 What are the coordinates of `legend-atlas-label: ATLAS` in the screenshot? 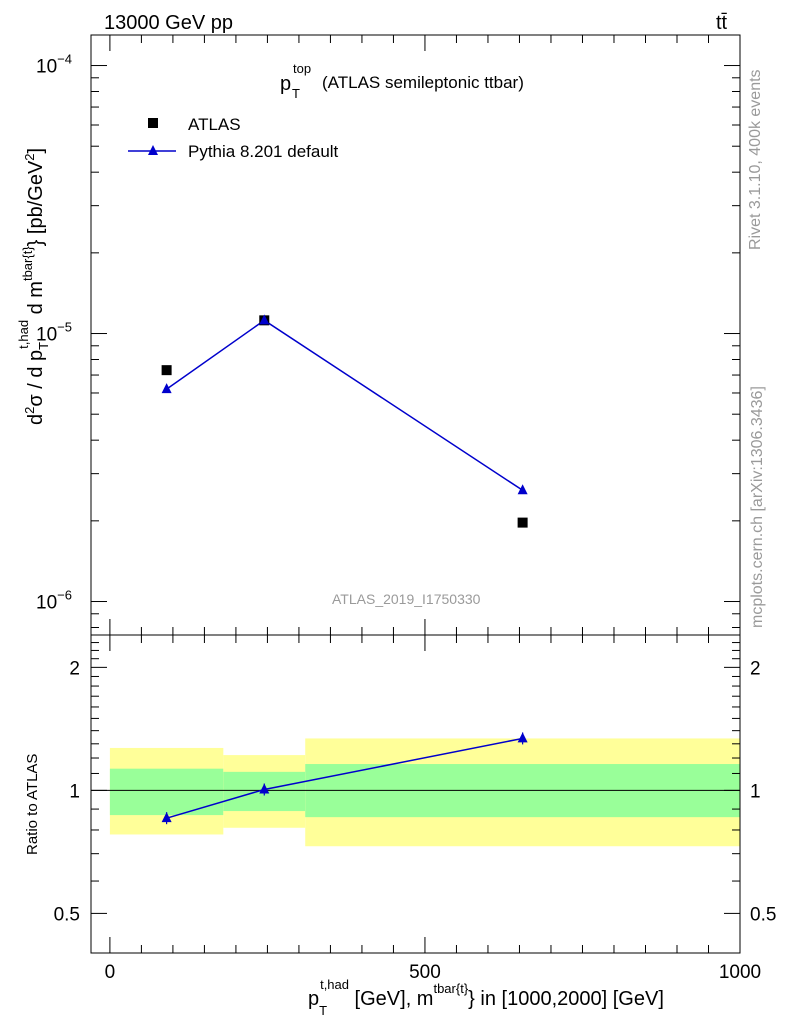 It's located at (214, 124).